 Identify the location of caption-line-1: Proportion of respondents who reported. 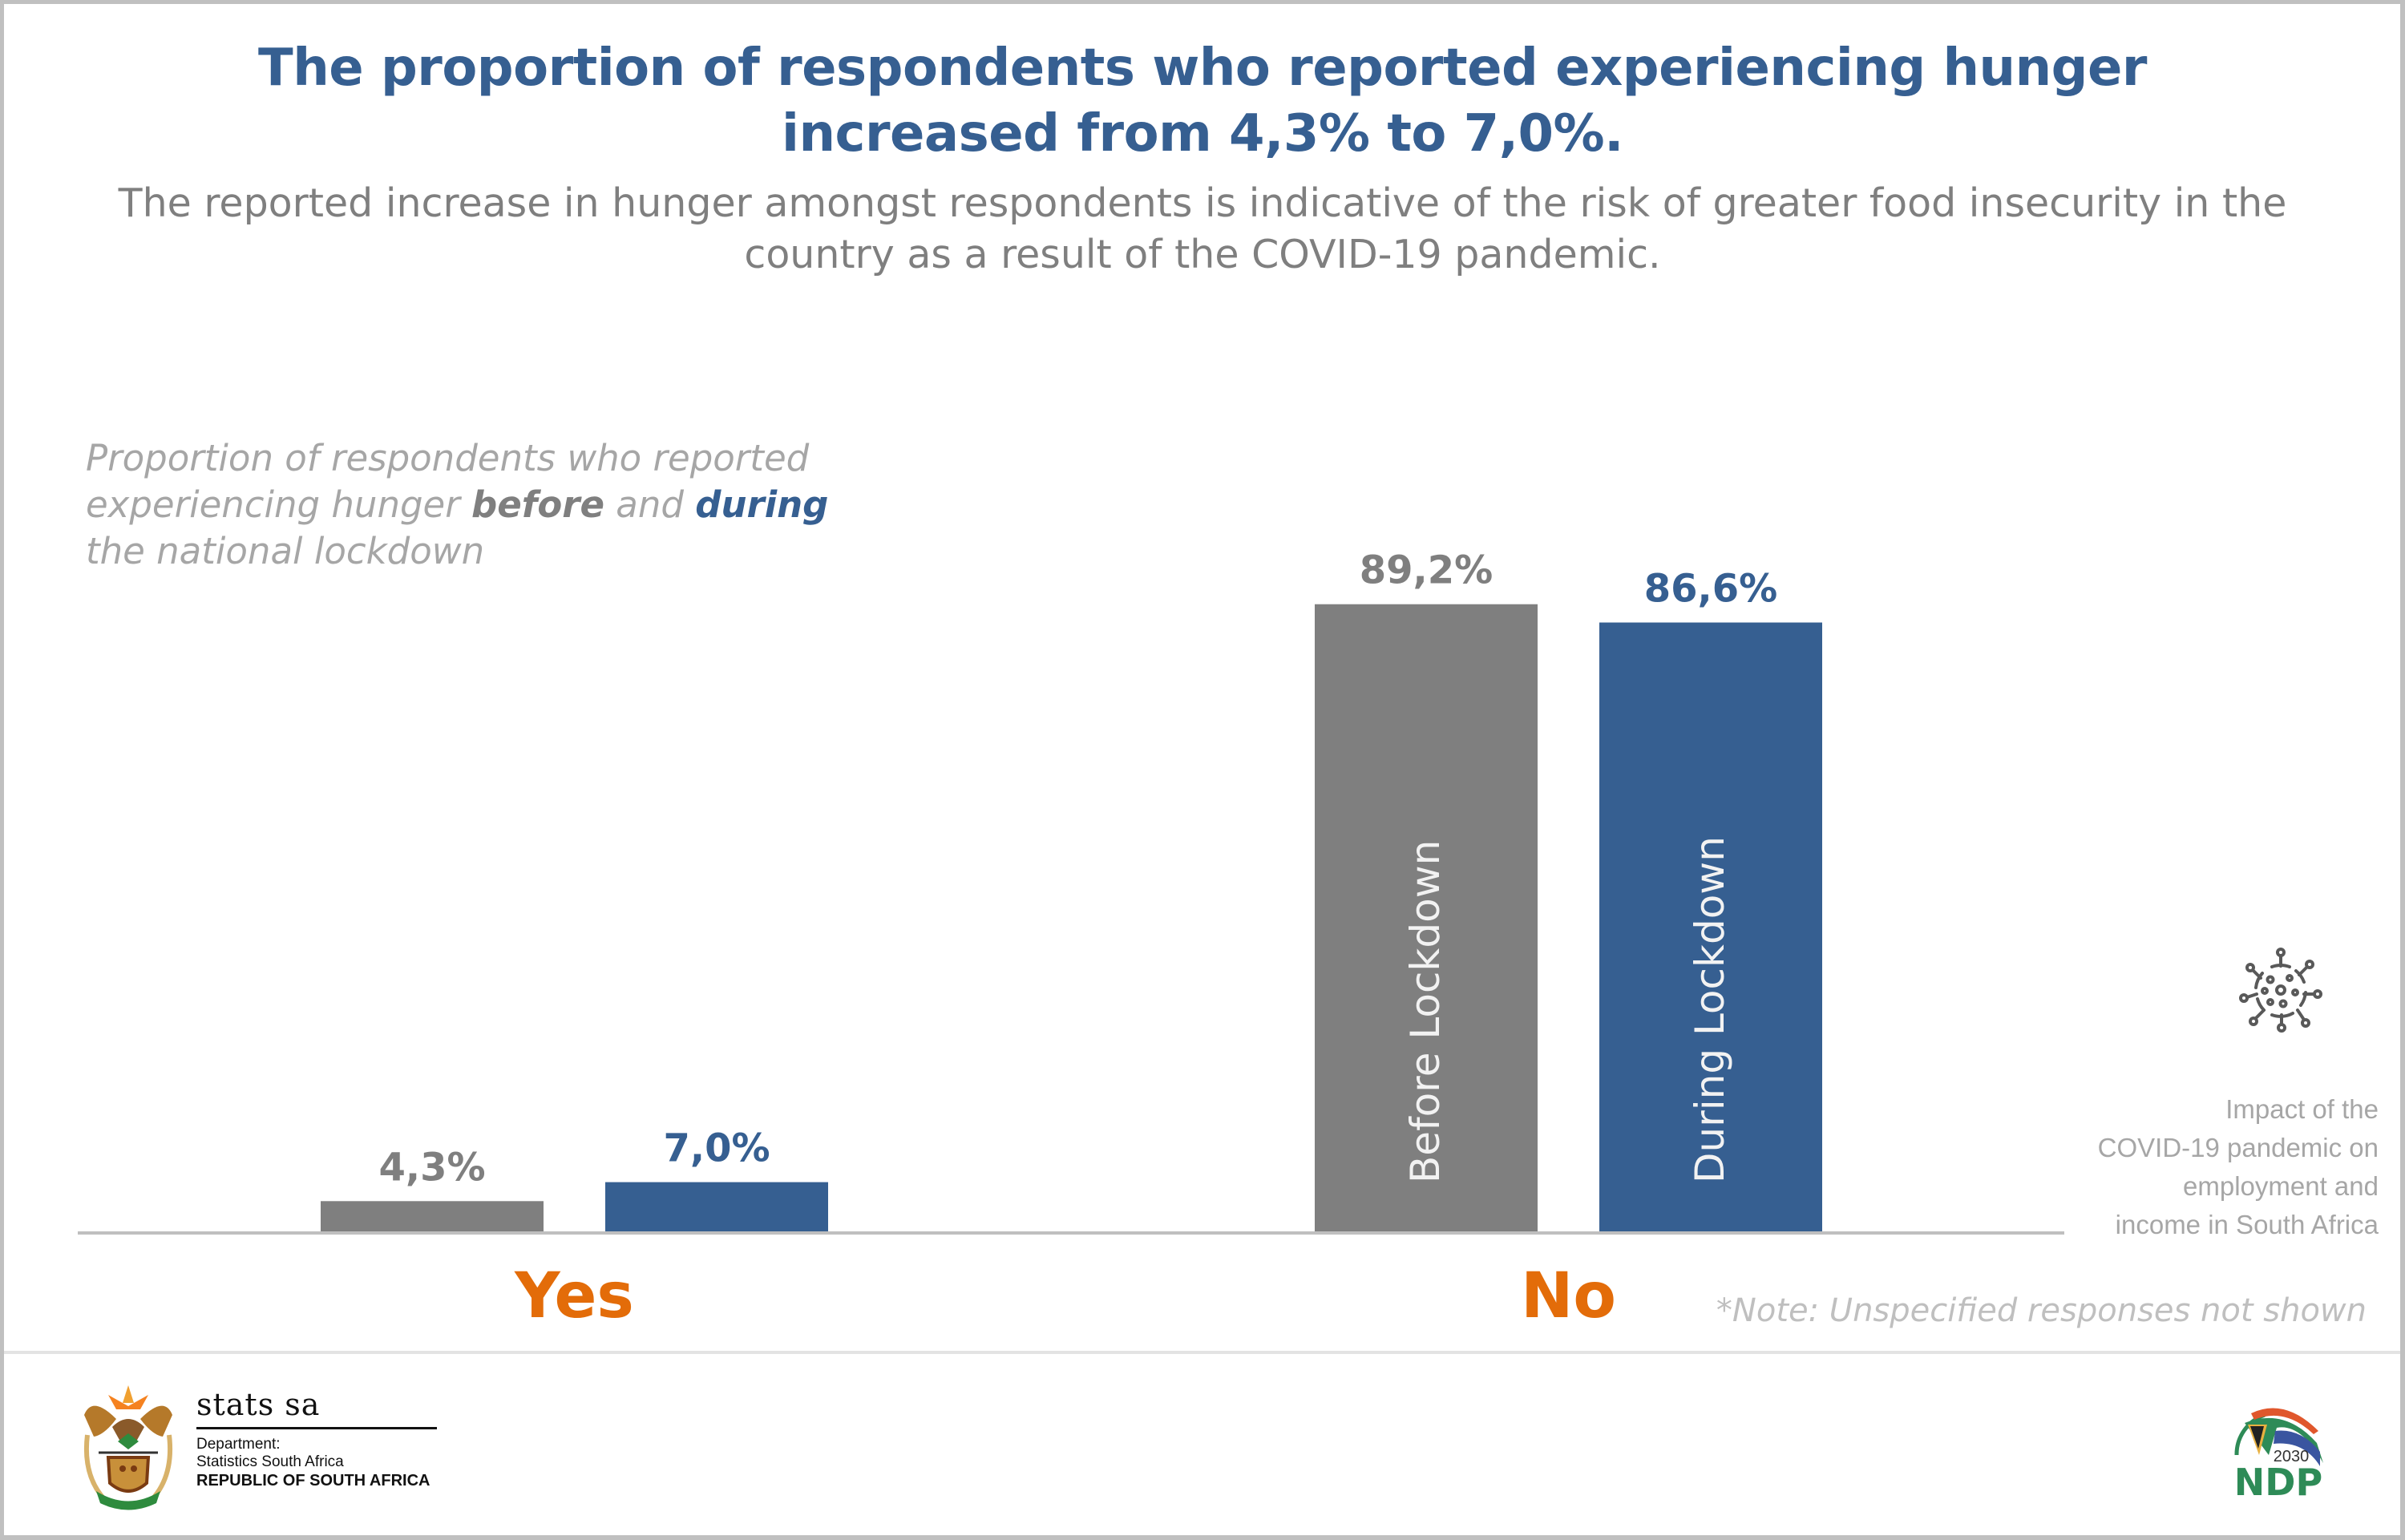
(448, 458).